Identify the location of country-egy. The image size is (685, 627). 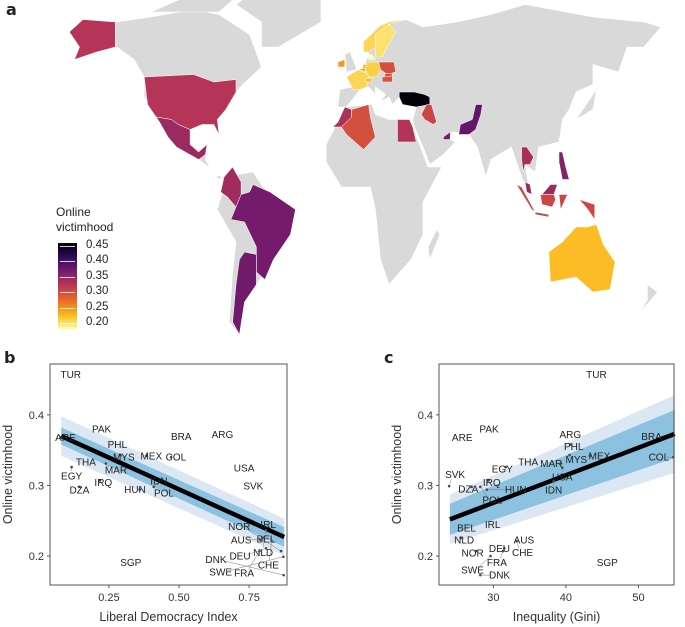
(407, 131).